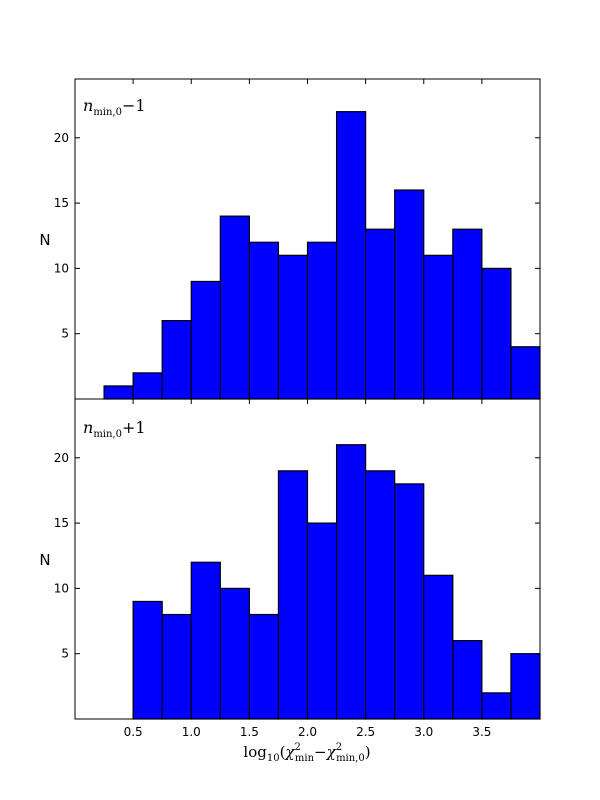 This screenshot has width=600, height=800. Describe the element at coordinates (61, 458) in the screenshot. I see `bottom-ytick-label: 20` at that location.